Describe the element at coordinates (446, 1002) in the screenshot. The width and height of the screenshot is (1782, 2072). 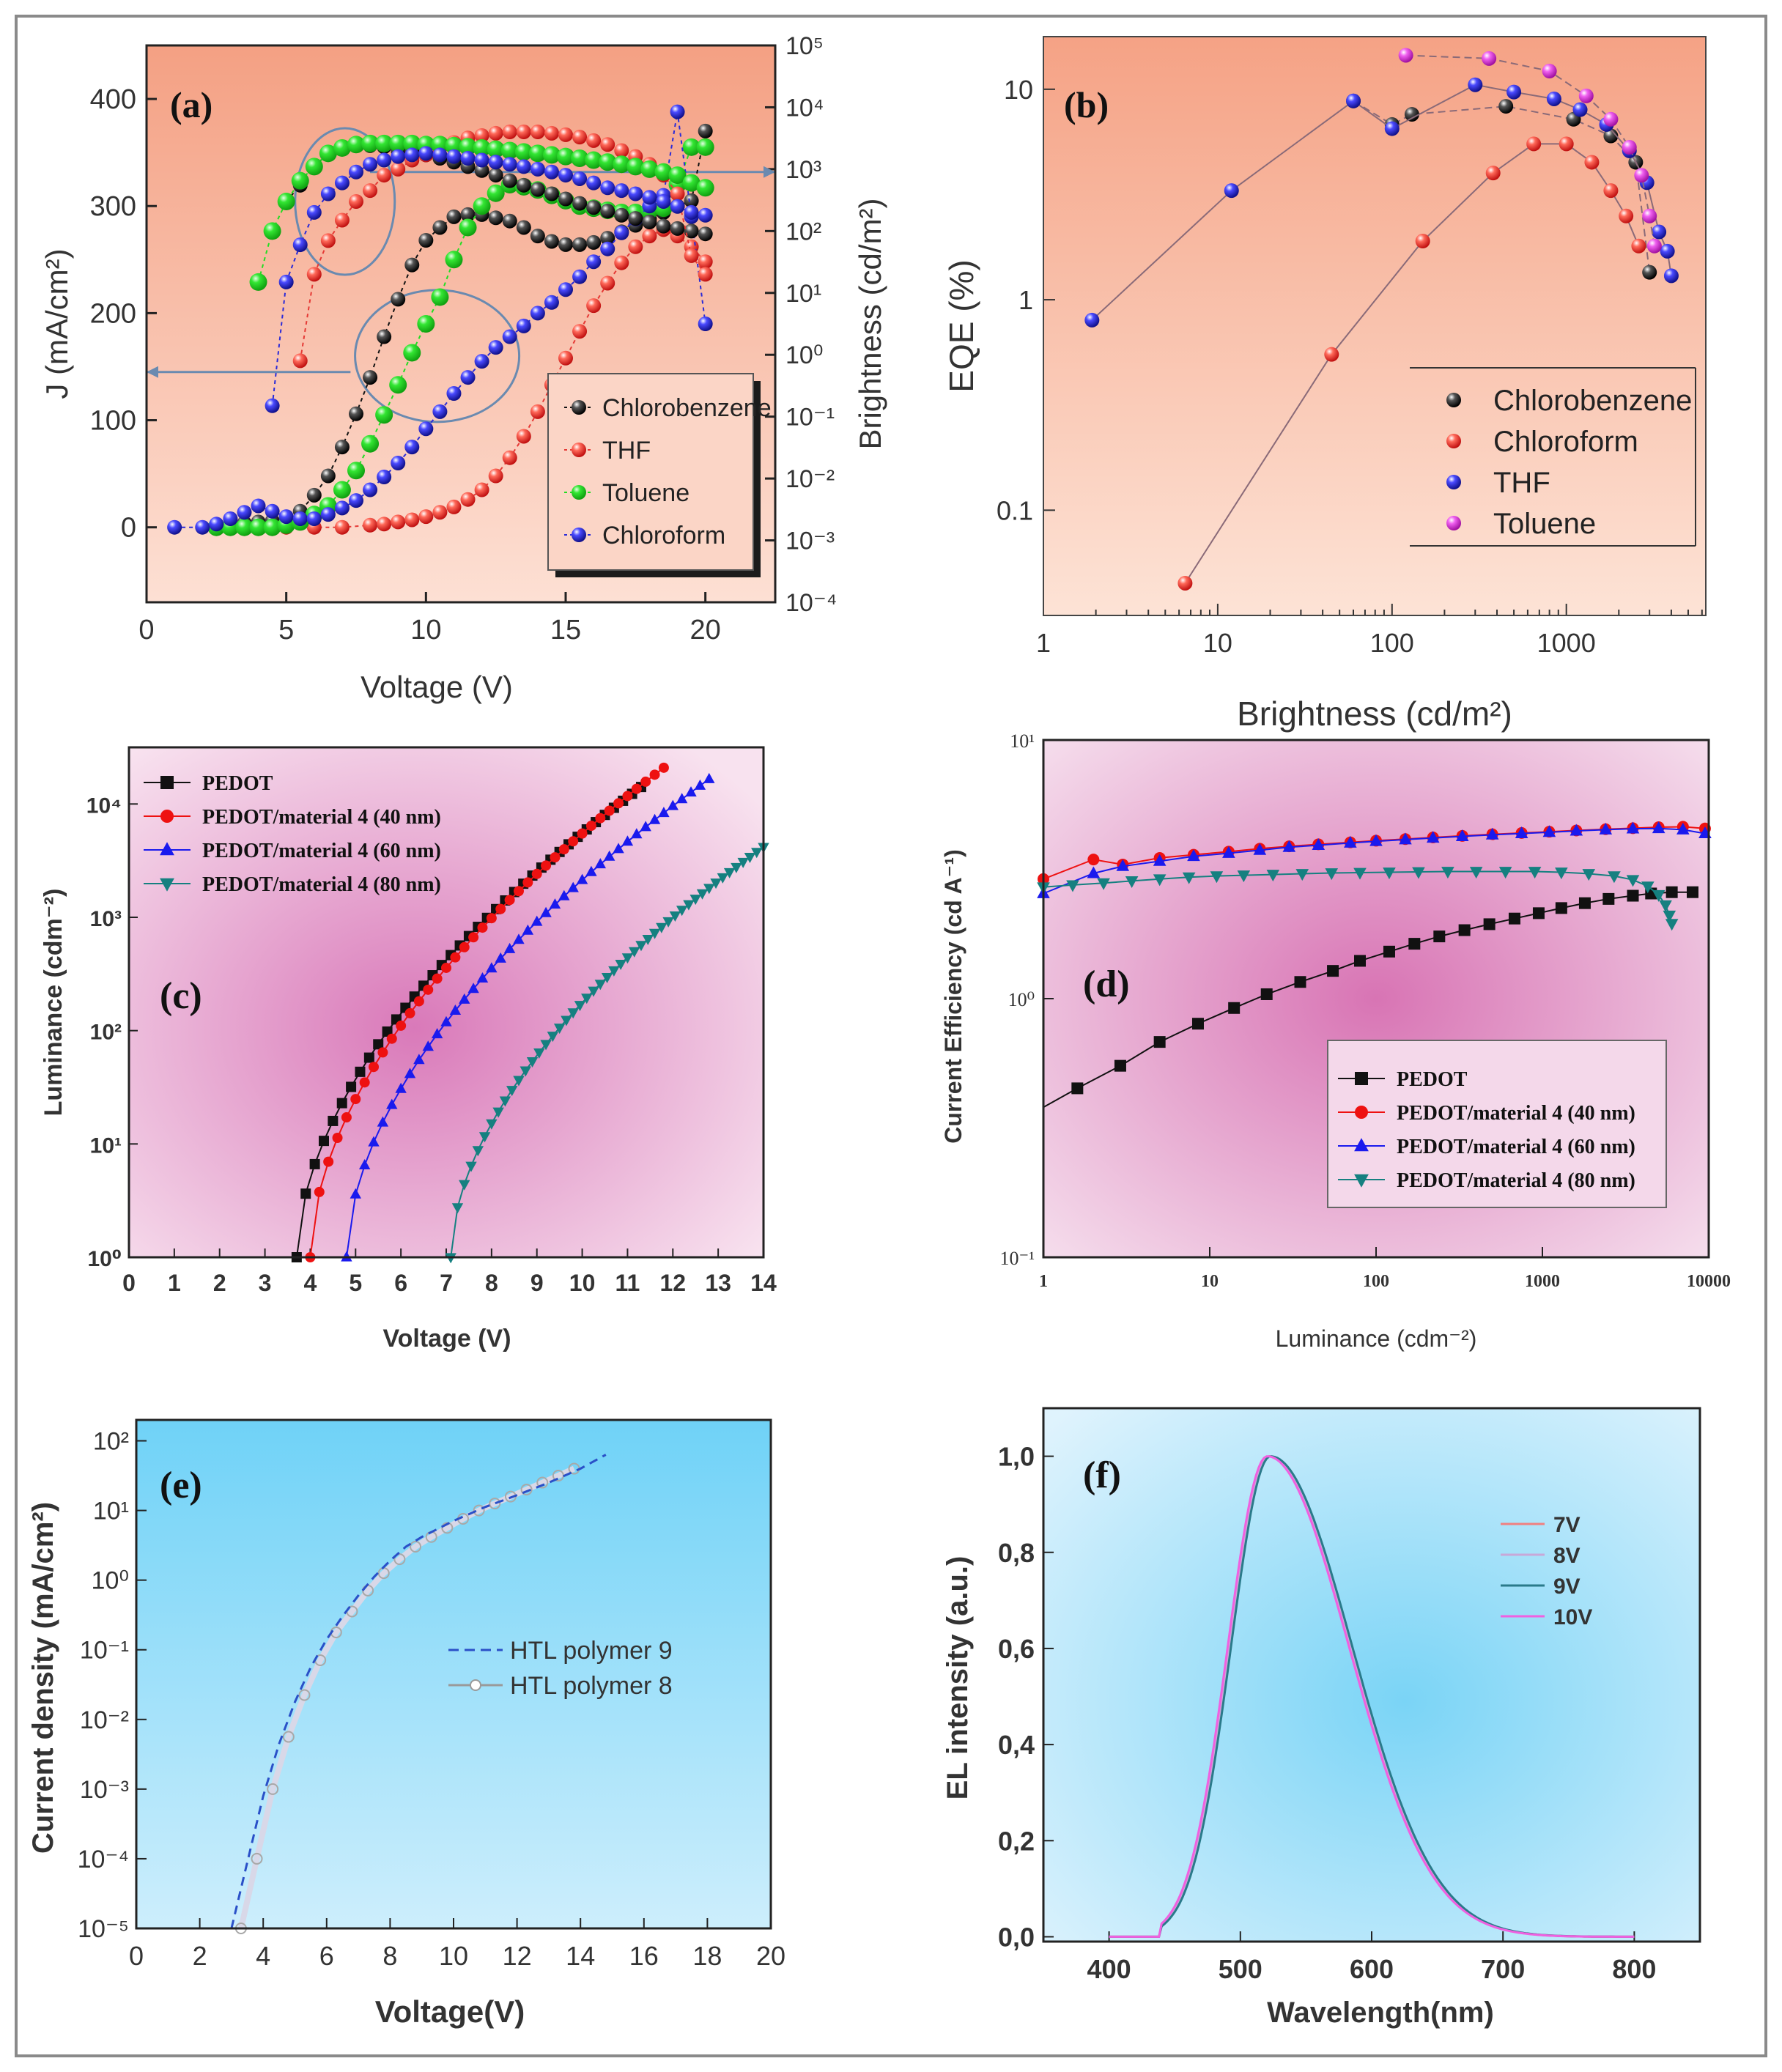
I see `panel-c-plot-area` at that location.